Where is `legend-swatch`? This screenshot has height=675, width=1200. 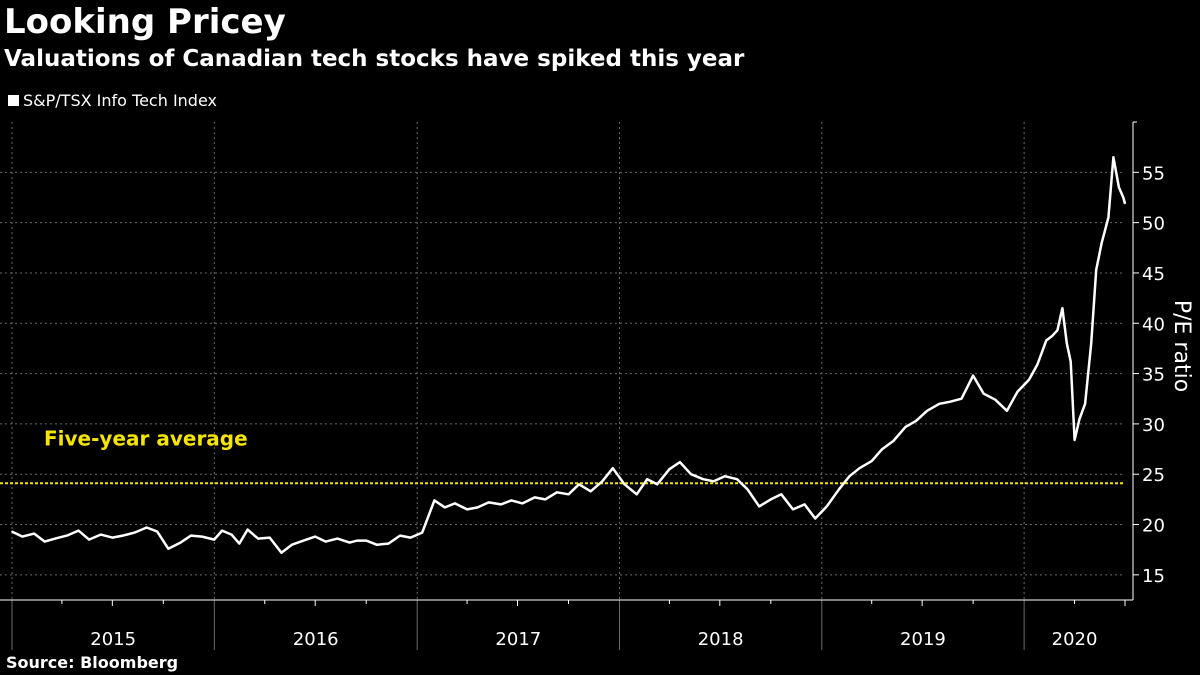 legend-swatch is located at coordinates (13, 100).